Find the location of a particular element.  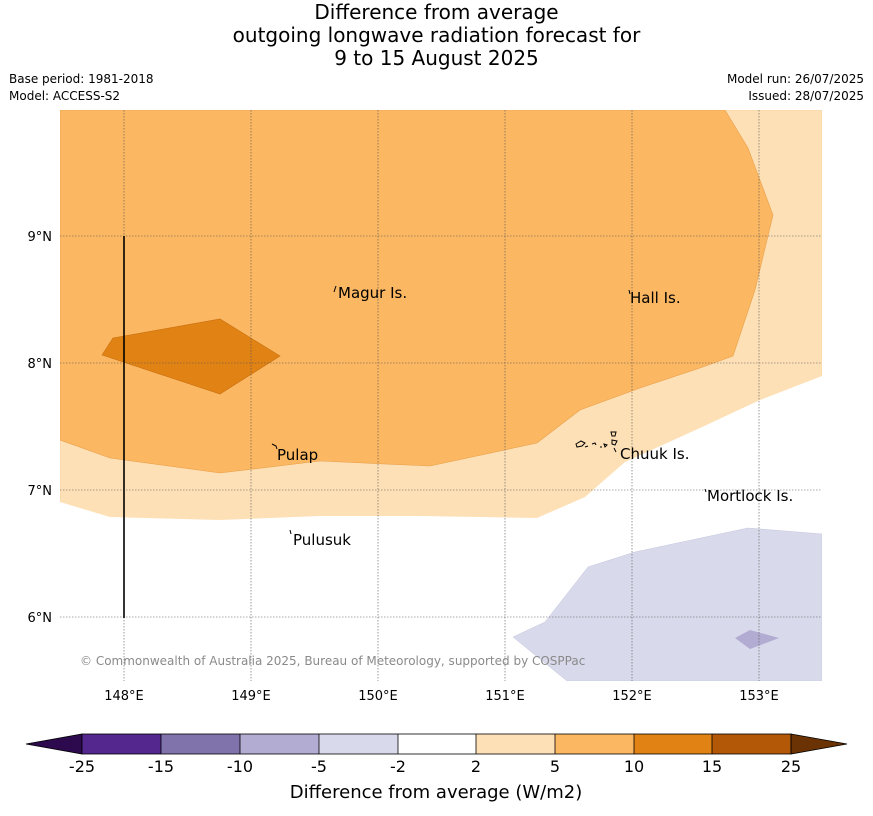

anomaly-10-15-region is located at coordinates (191, 356).